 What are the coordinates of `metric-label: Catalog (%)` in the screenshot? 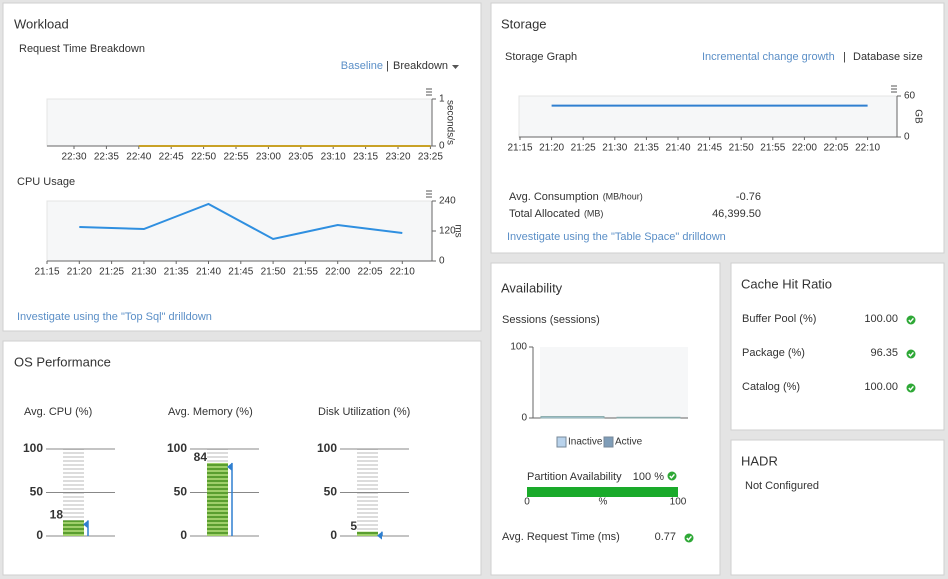 It's located at (771, 387).